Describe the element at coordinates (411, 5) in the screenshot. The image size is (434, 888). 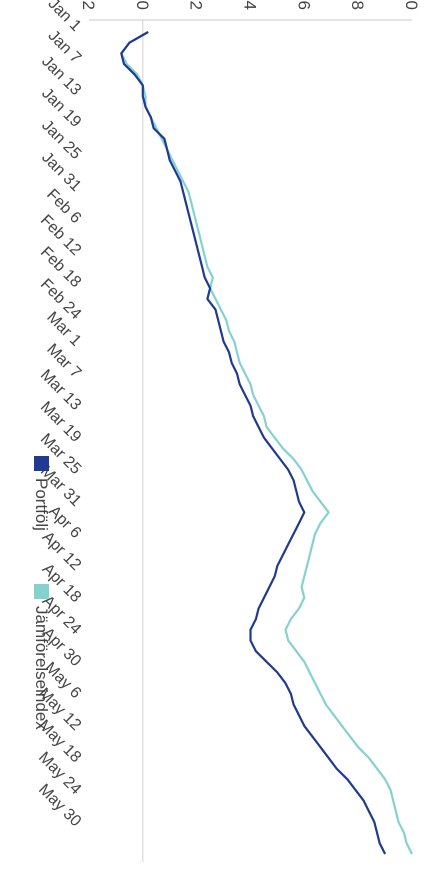
I see `y-tick-label: 10` at that location.